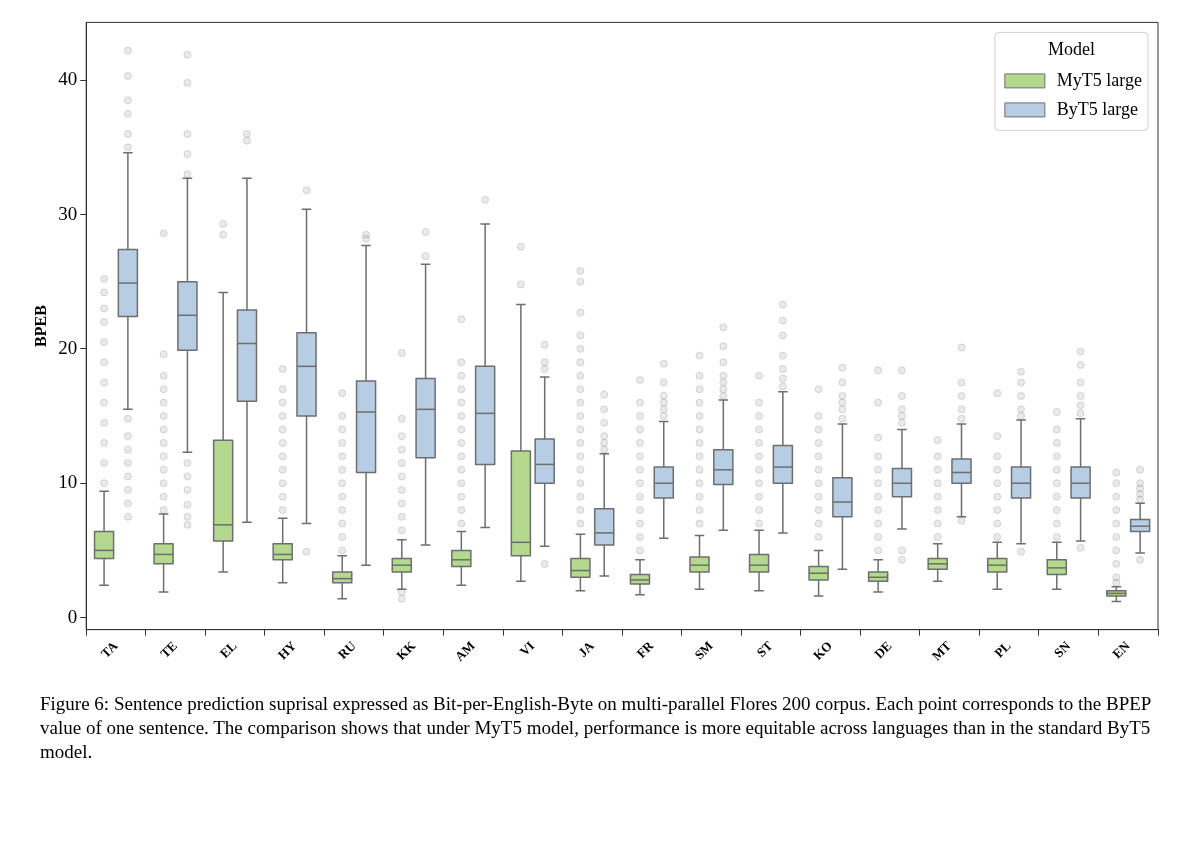 The image size is (1200, 841). Describe the element at coordinates (68, 79) in the screenshot. I see `y-tick-label: 40` at that location.